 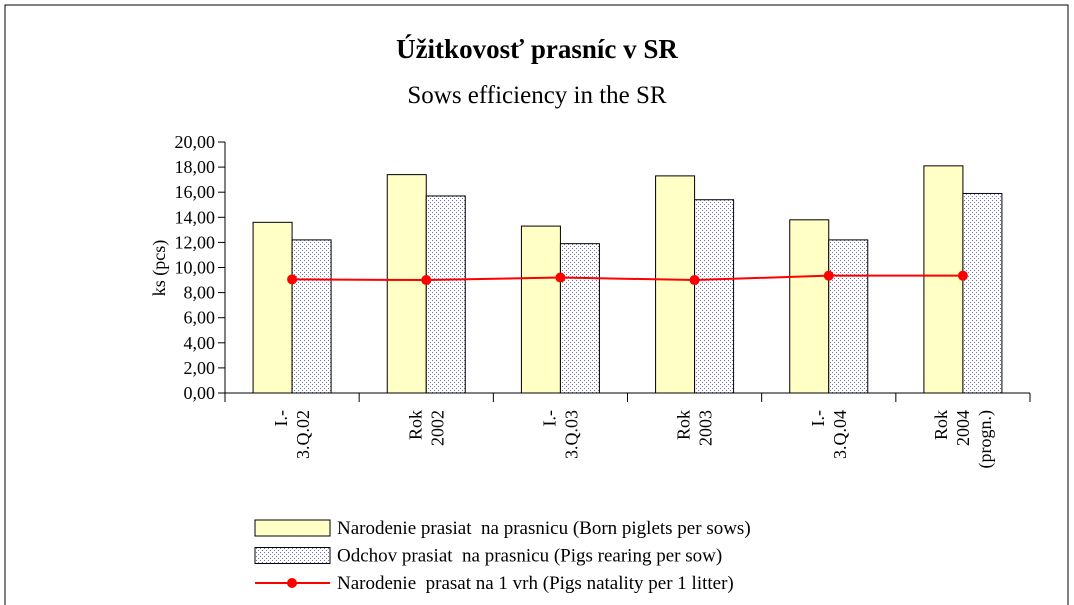 What do you see at coordinates (706, 428) in the screenshot?
I see `x-tick-label: 2003` at bounding box center [706, 428].